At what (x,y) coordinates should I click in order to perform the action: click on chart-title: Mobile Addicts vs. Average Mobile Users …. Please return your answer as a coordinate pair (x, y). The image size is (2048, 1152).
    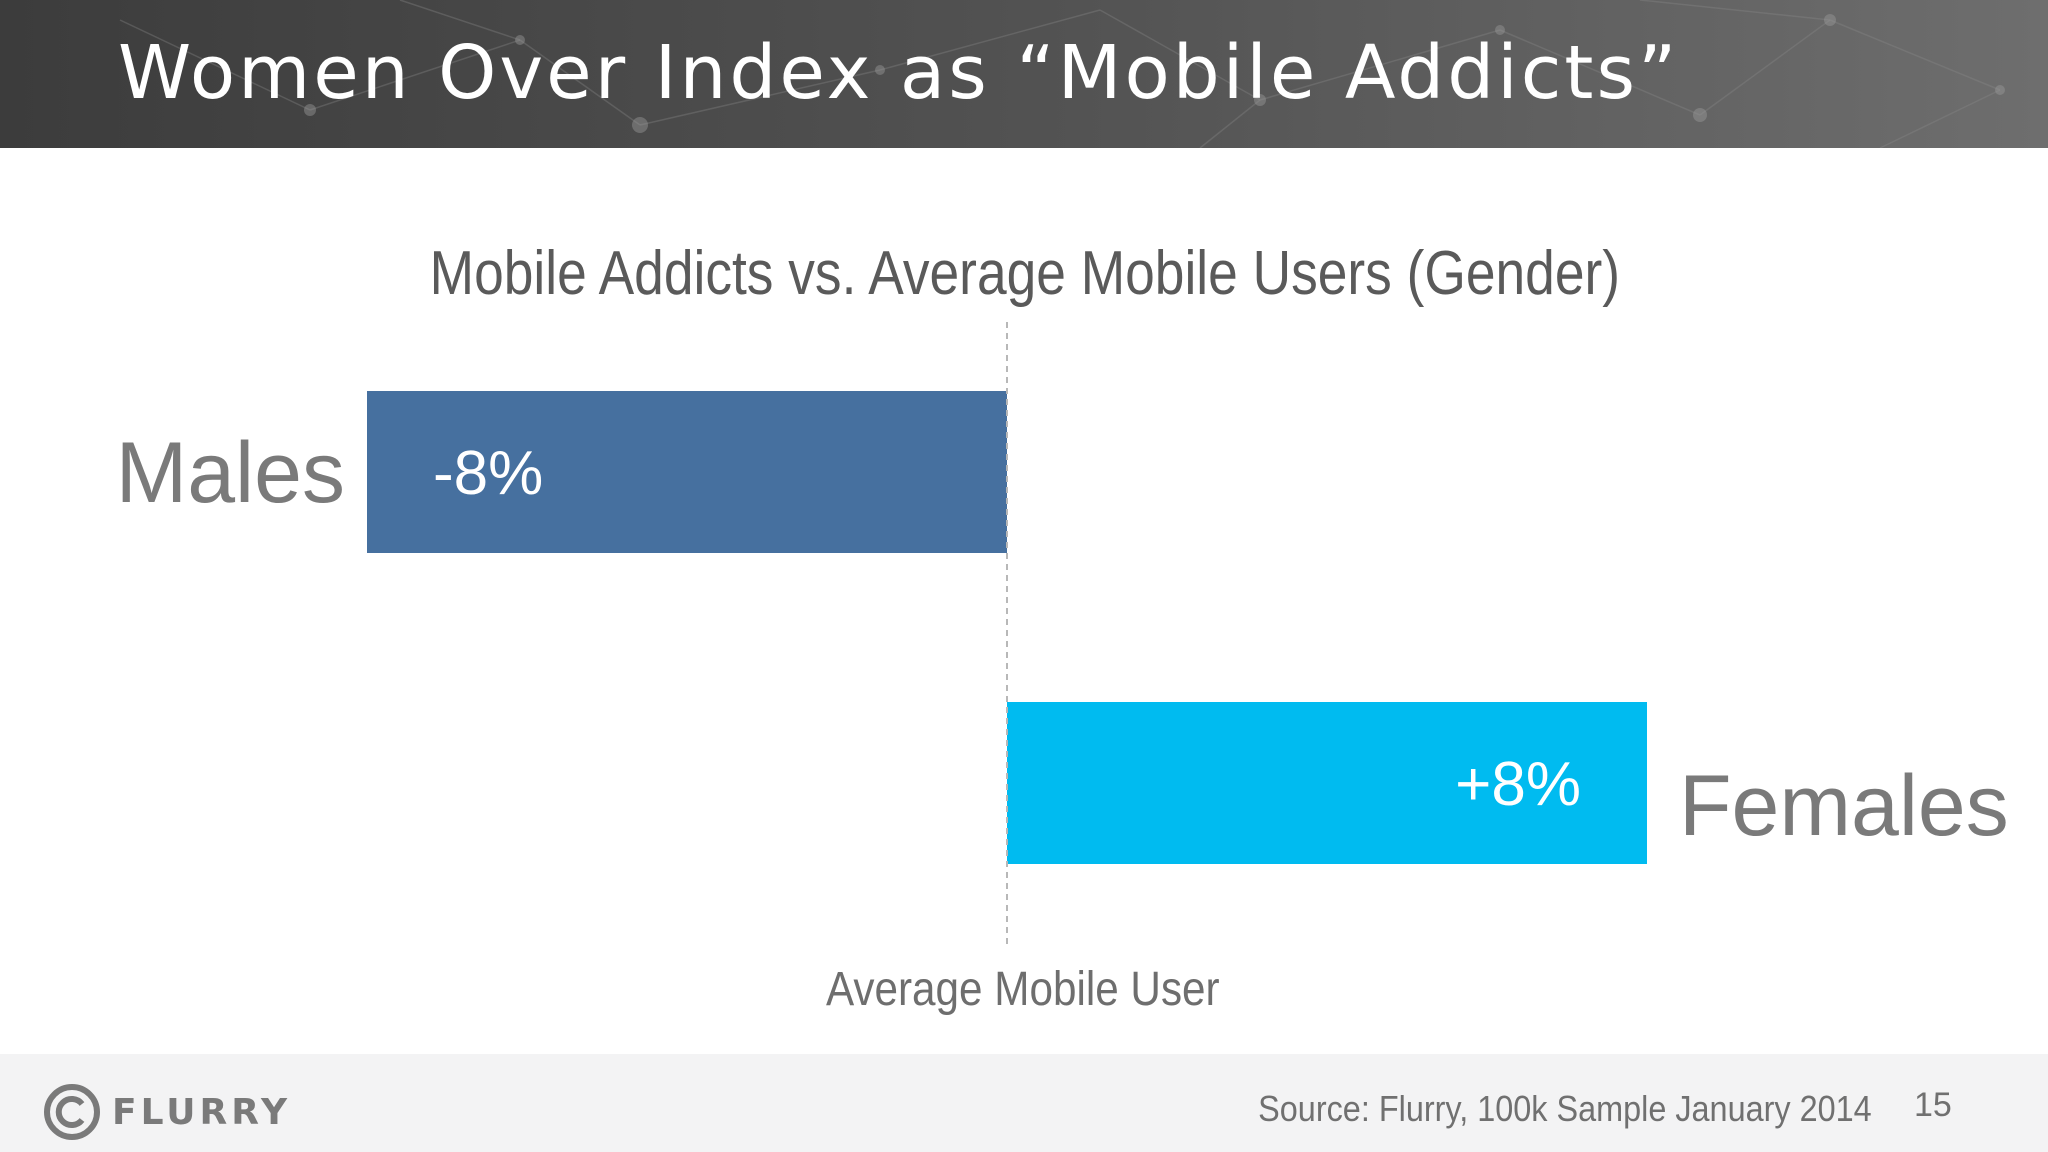
    Looking at the image, I should click on (1025, 273).